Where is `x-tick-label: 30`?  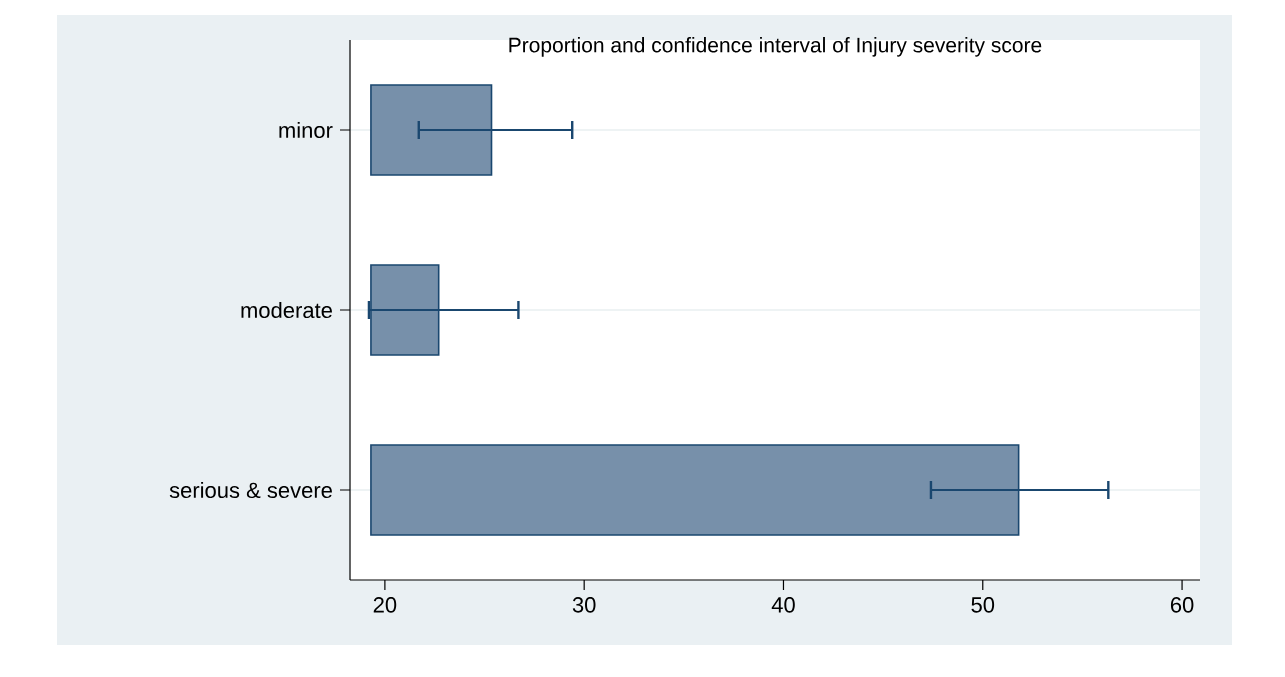 x-tick-label: 30 is located at coordinates (584, 605).